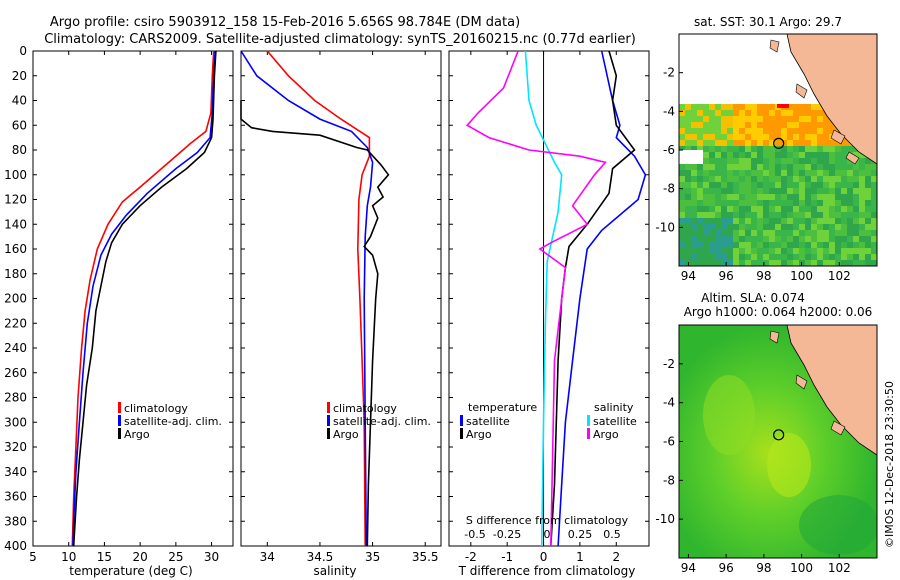 The image size is (900, 580). I want to click on salinity-xlabel: salinity, so click(334, 571).